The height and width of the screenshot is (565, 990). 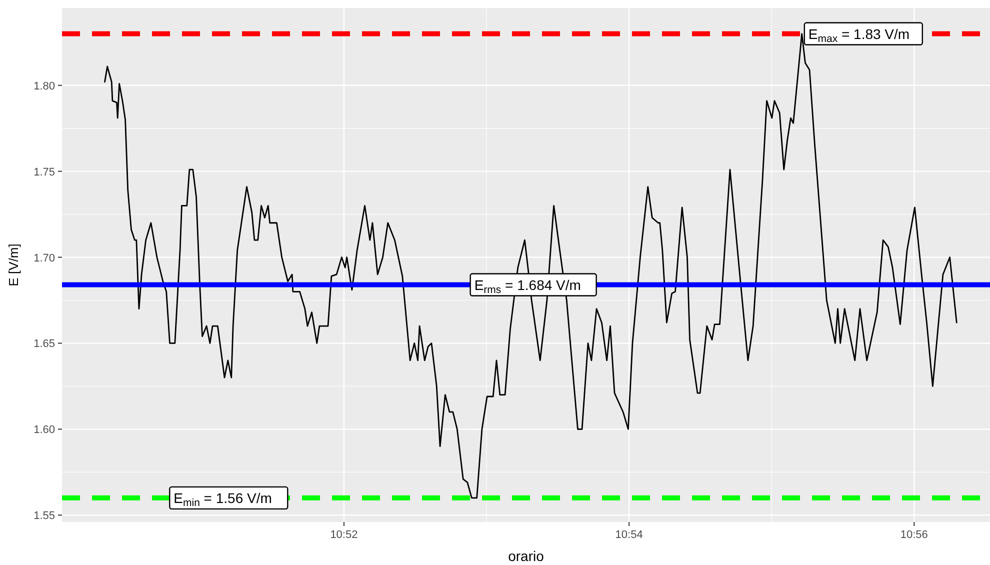 I want to click on x-tick-label: 10:54, so click(x=629, y=535).